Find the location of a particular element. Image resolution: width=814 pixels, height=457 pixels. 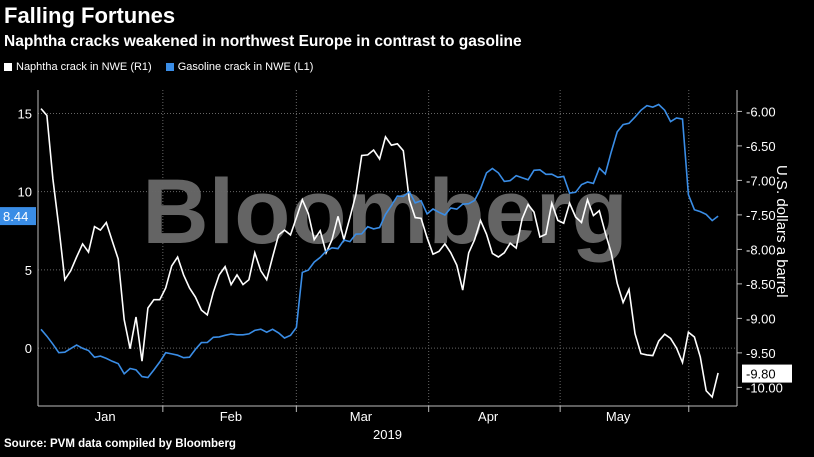

legend-item-gasoline: Gasoline crack in NWE (L1) is located at coordinates (239, 67).